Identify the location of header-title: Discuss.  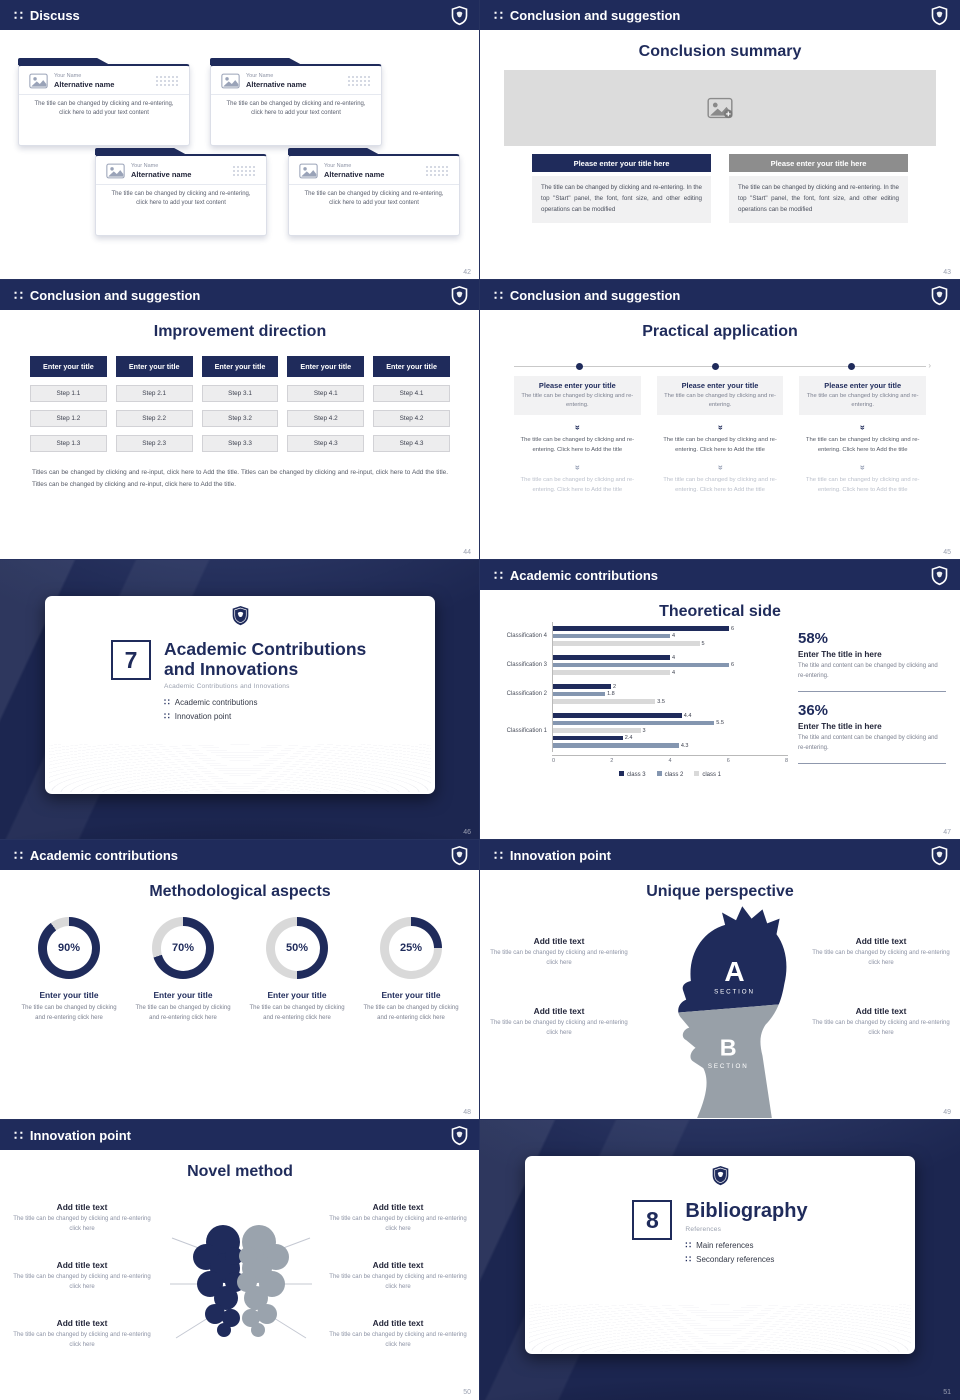
(54, 15).